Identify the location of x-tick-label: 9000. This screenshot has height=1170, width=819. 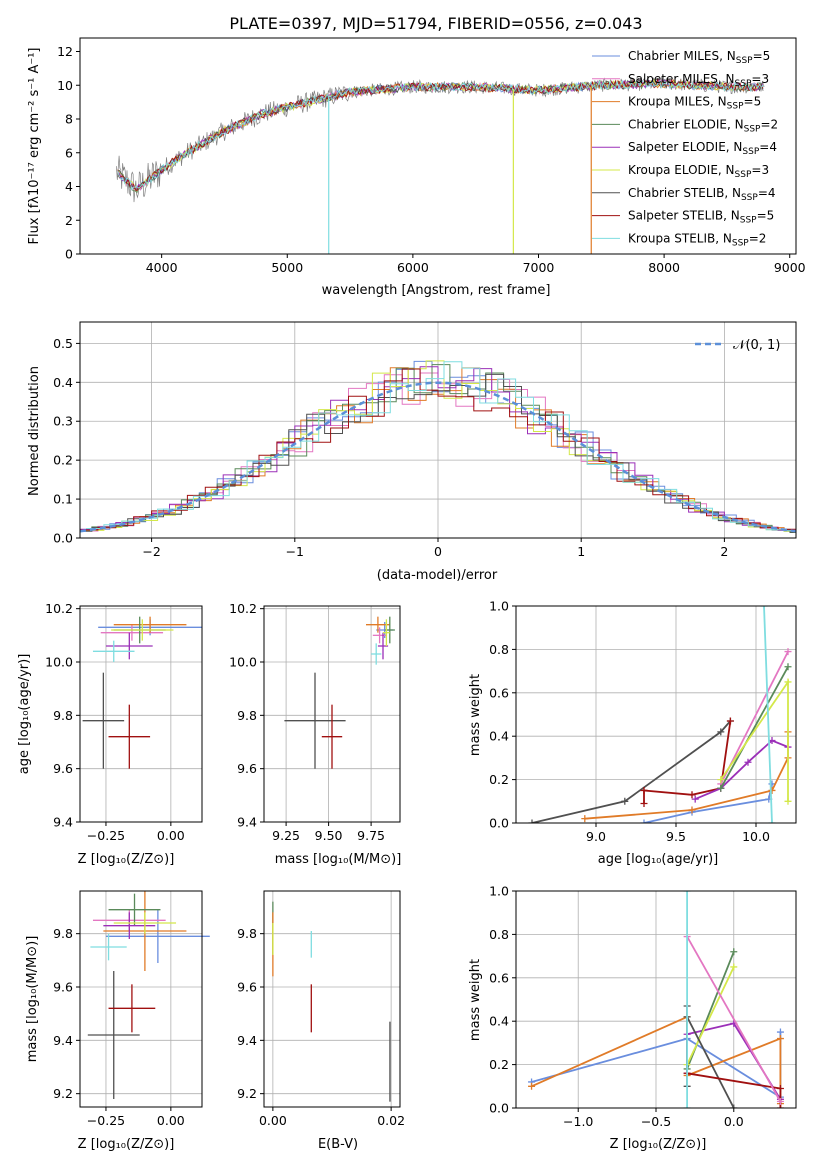
(790, 267).